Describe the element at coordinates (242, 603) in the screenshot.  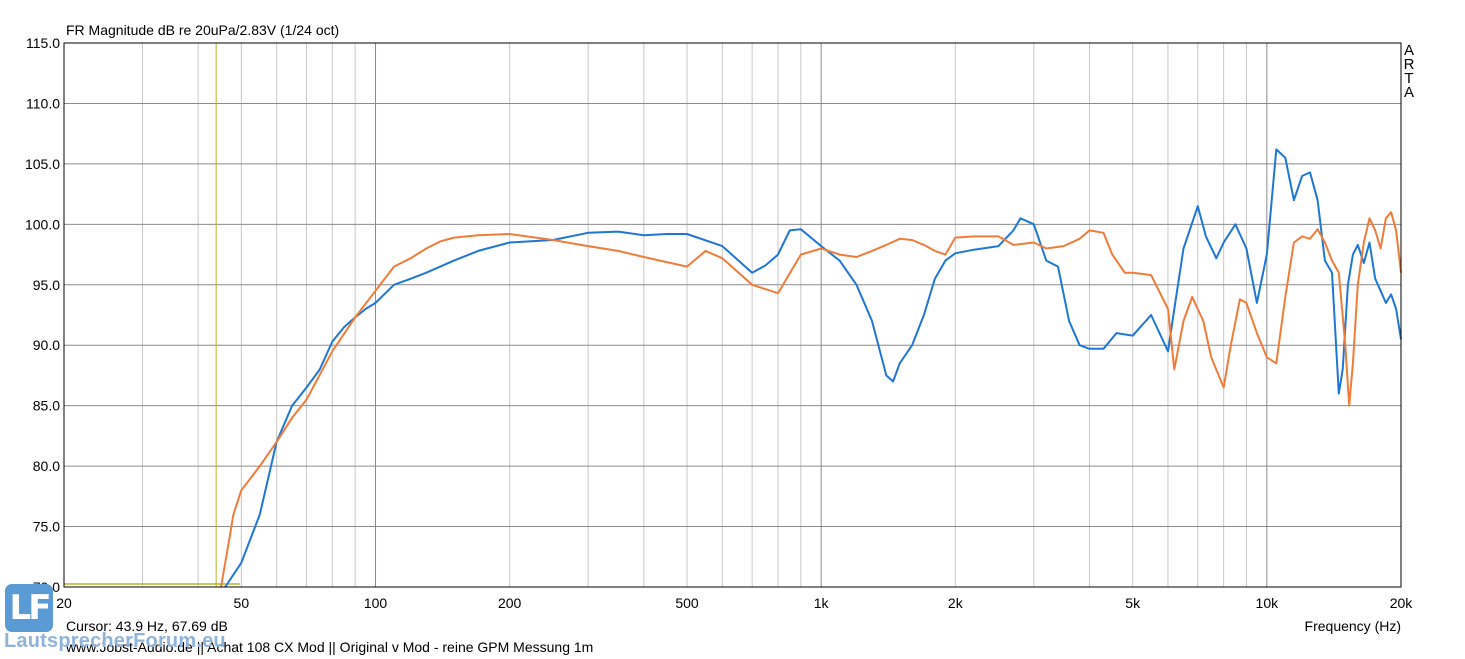
I see `x-tick-label: 50` at that location.